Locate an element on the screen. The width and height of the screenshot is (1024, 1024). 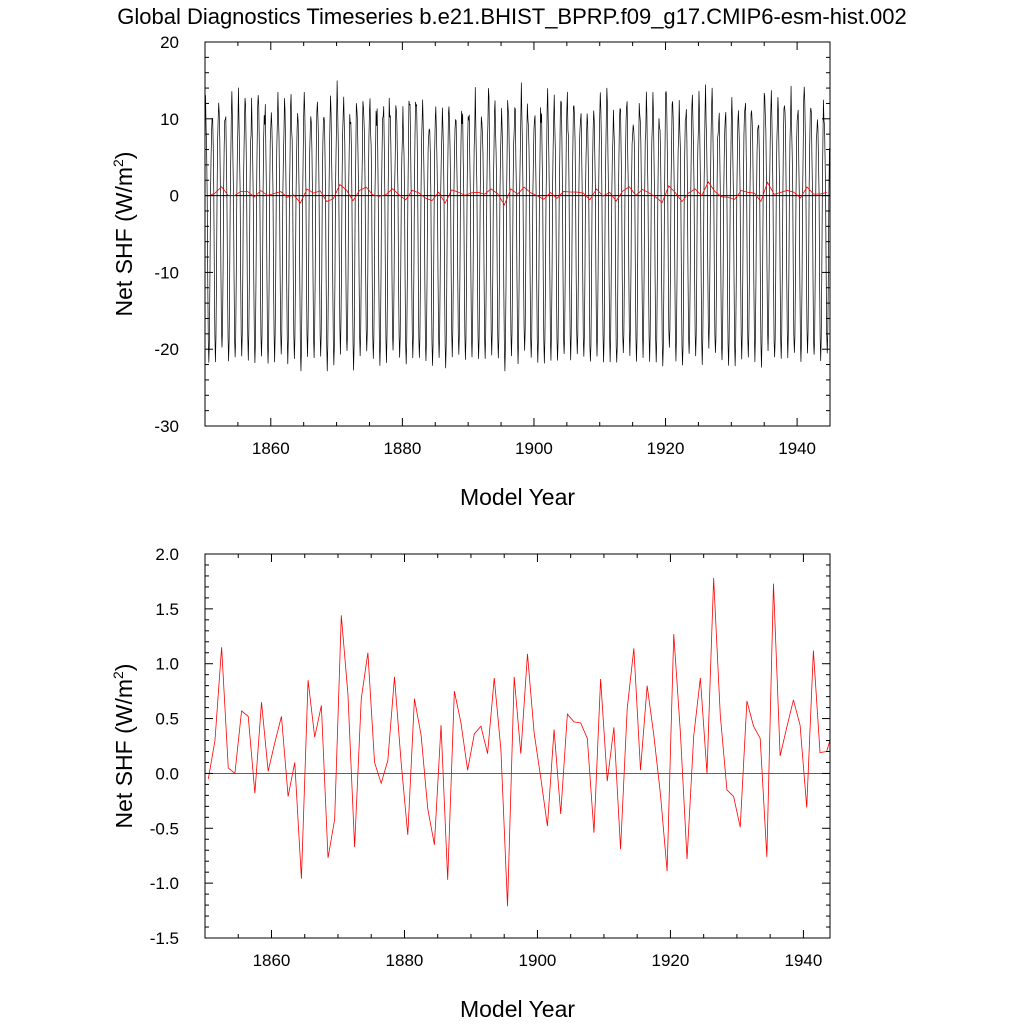
series-annual-line is located at coordinates (517, 193).